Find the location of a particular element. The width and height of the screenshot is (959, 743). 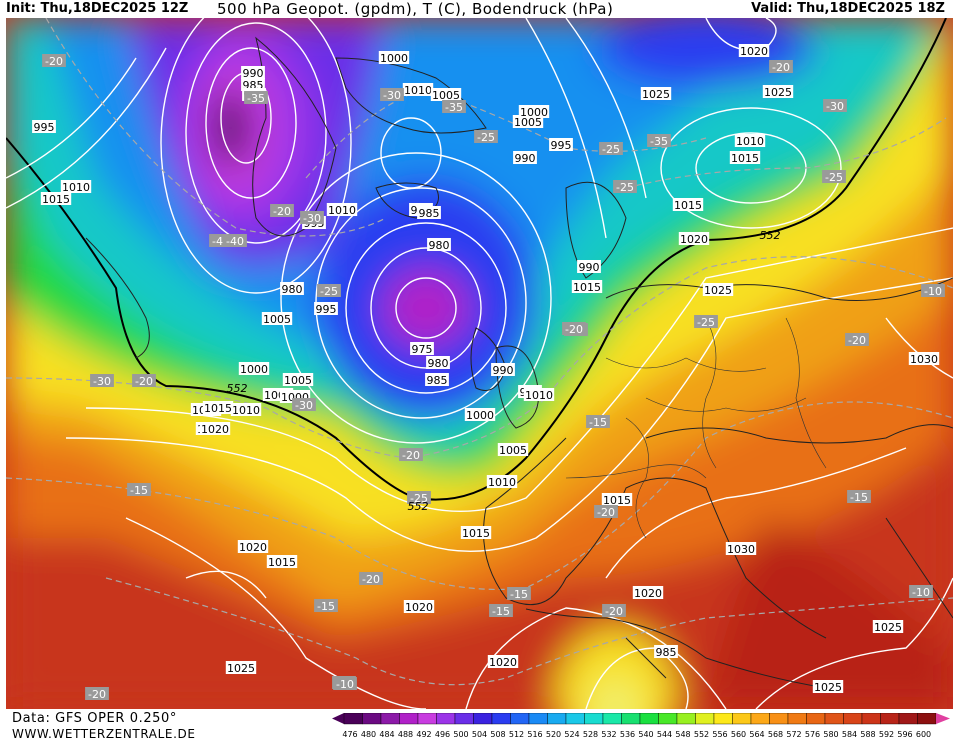

legend-value: 600 is located at coordinates (923, 734).